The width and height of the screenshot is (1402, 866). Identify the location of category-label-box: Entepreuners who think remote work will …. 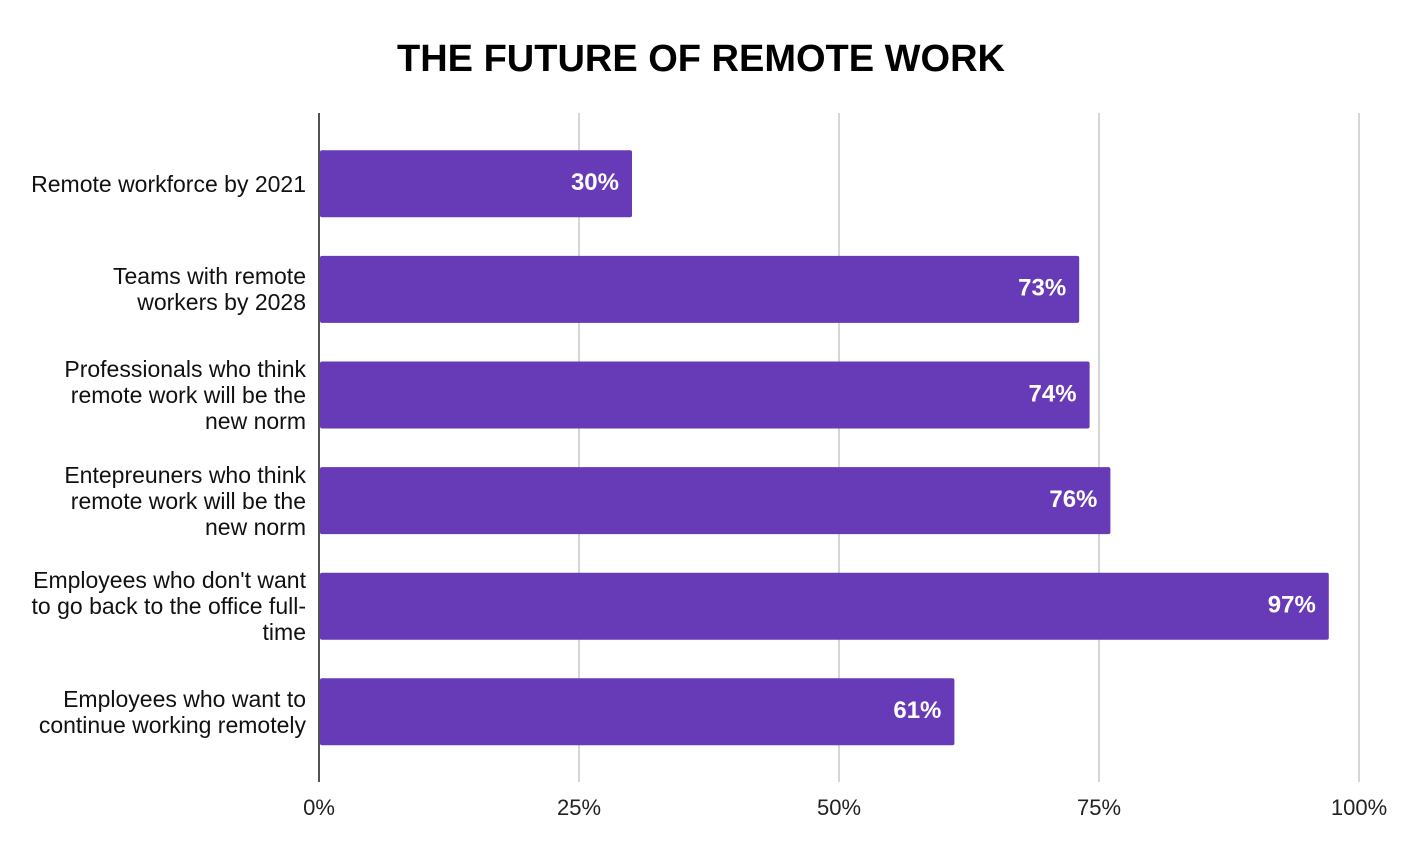
(168, 501).